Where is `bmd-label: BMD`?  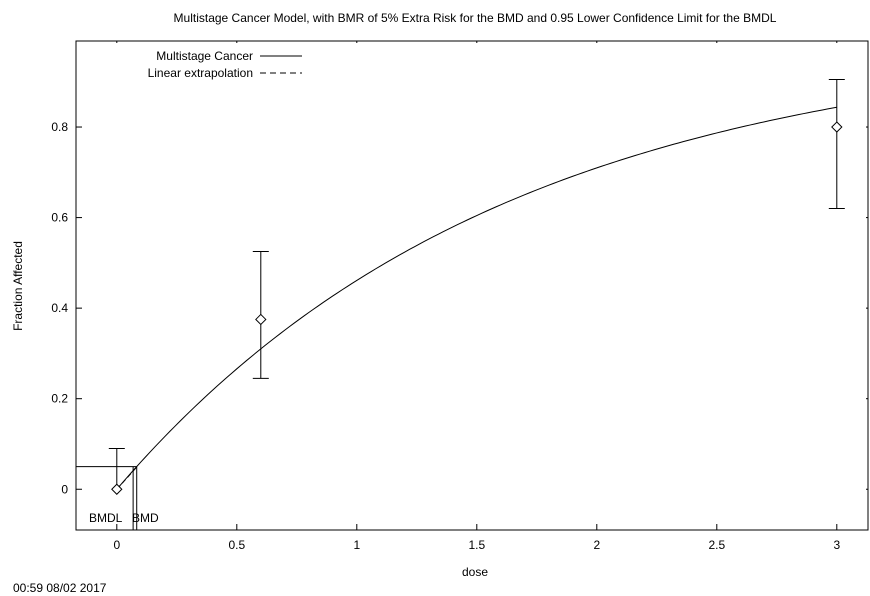 bmd-label: BMD is located at coordinates (145, 518).